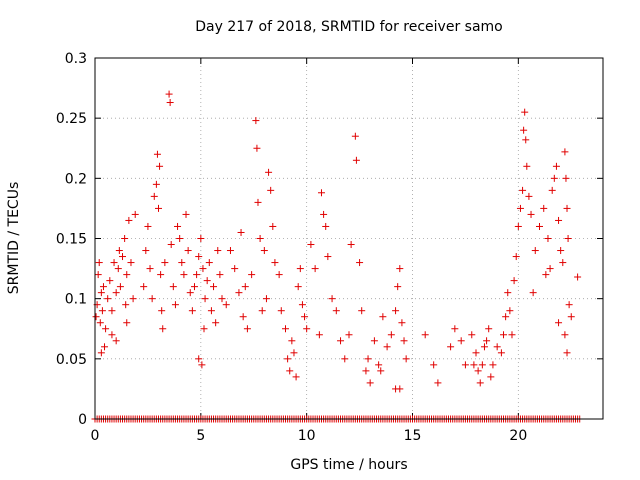 This screenshot has width=640, height=480. Describe the element at coordinates (307, 436) in the screenshot. I see `x-tick-label: 10` at that location.